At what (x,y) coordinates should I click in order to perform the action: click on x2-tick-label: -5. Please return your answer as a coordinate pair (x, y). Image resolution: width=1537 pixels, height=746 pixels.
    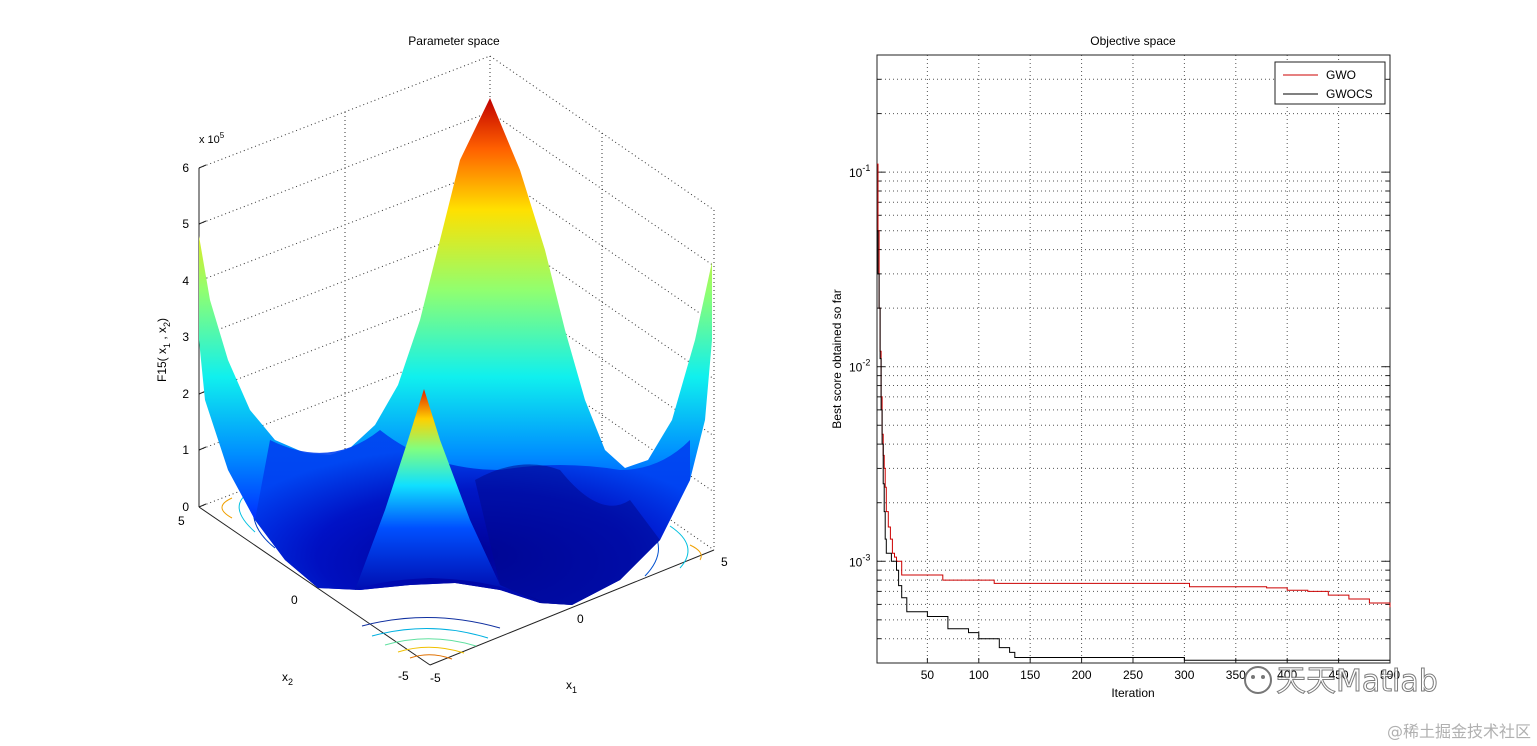
    Looking at the image, I should click on (403, 676).